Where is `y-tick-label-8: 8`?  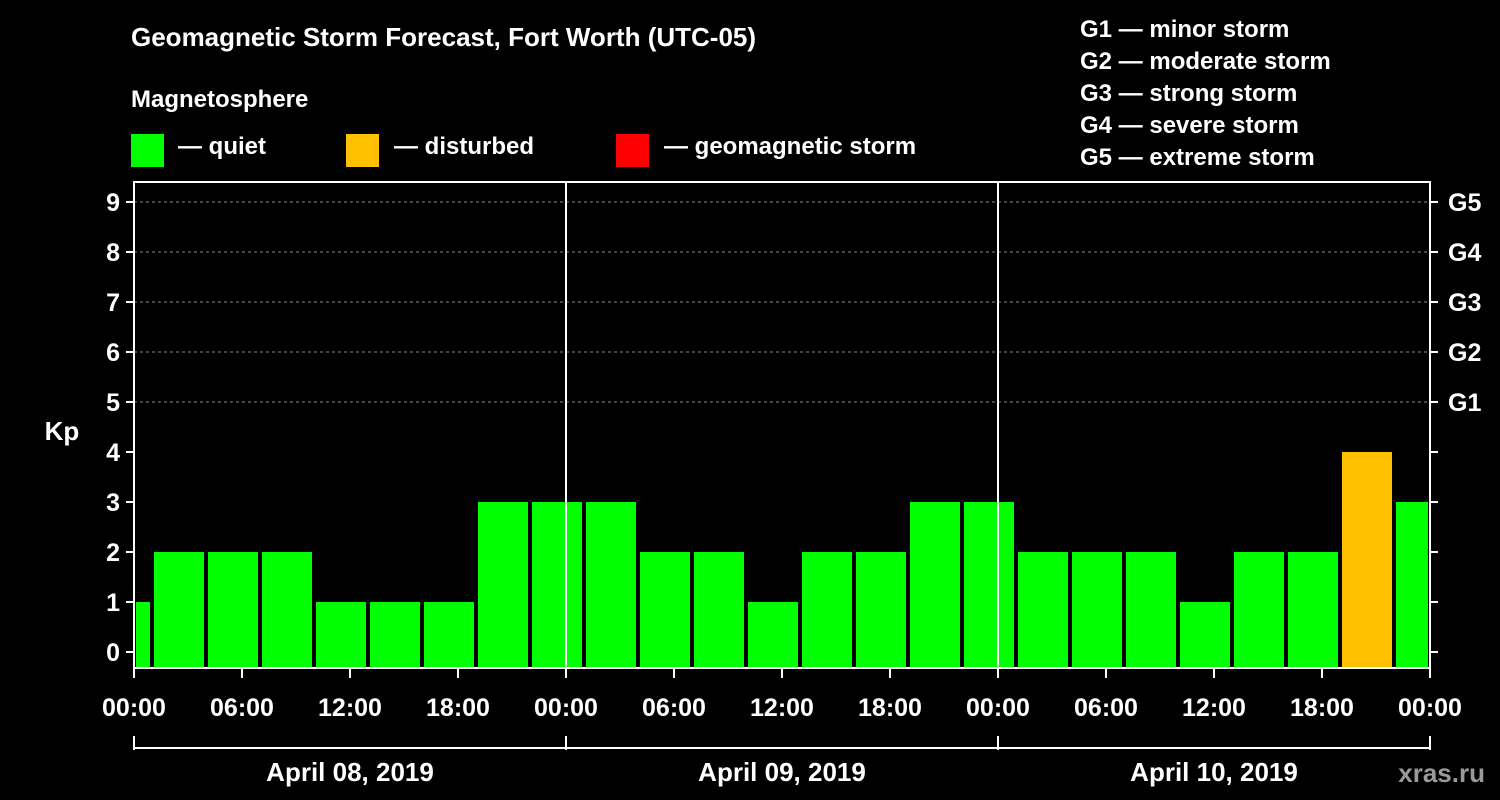
y-tick-label-8: 8 is located at coordinates (113, 253).